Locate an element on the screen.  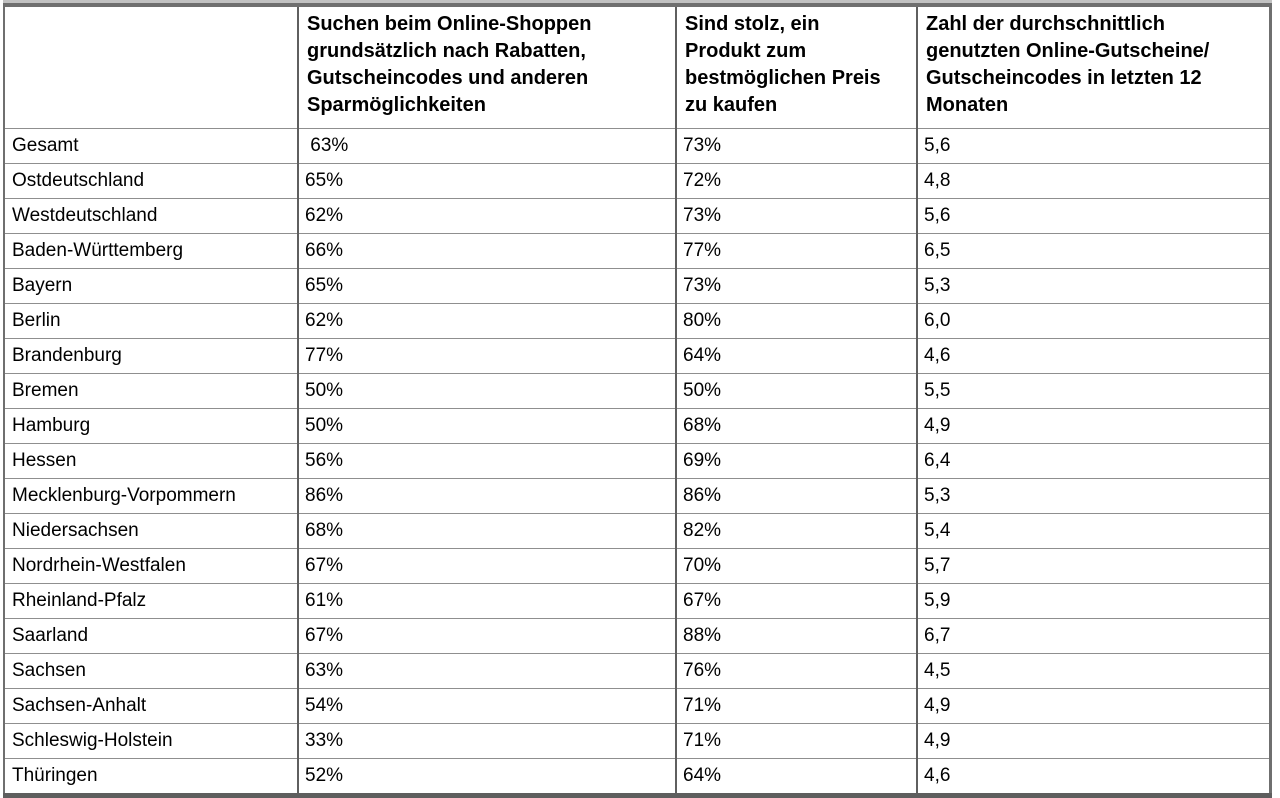
table-row: Bayern 65% 73% 5,3 is located at coordinates (637, 286).